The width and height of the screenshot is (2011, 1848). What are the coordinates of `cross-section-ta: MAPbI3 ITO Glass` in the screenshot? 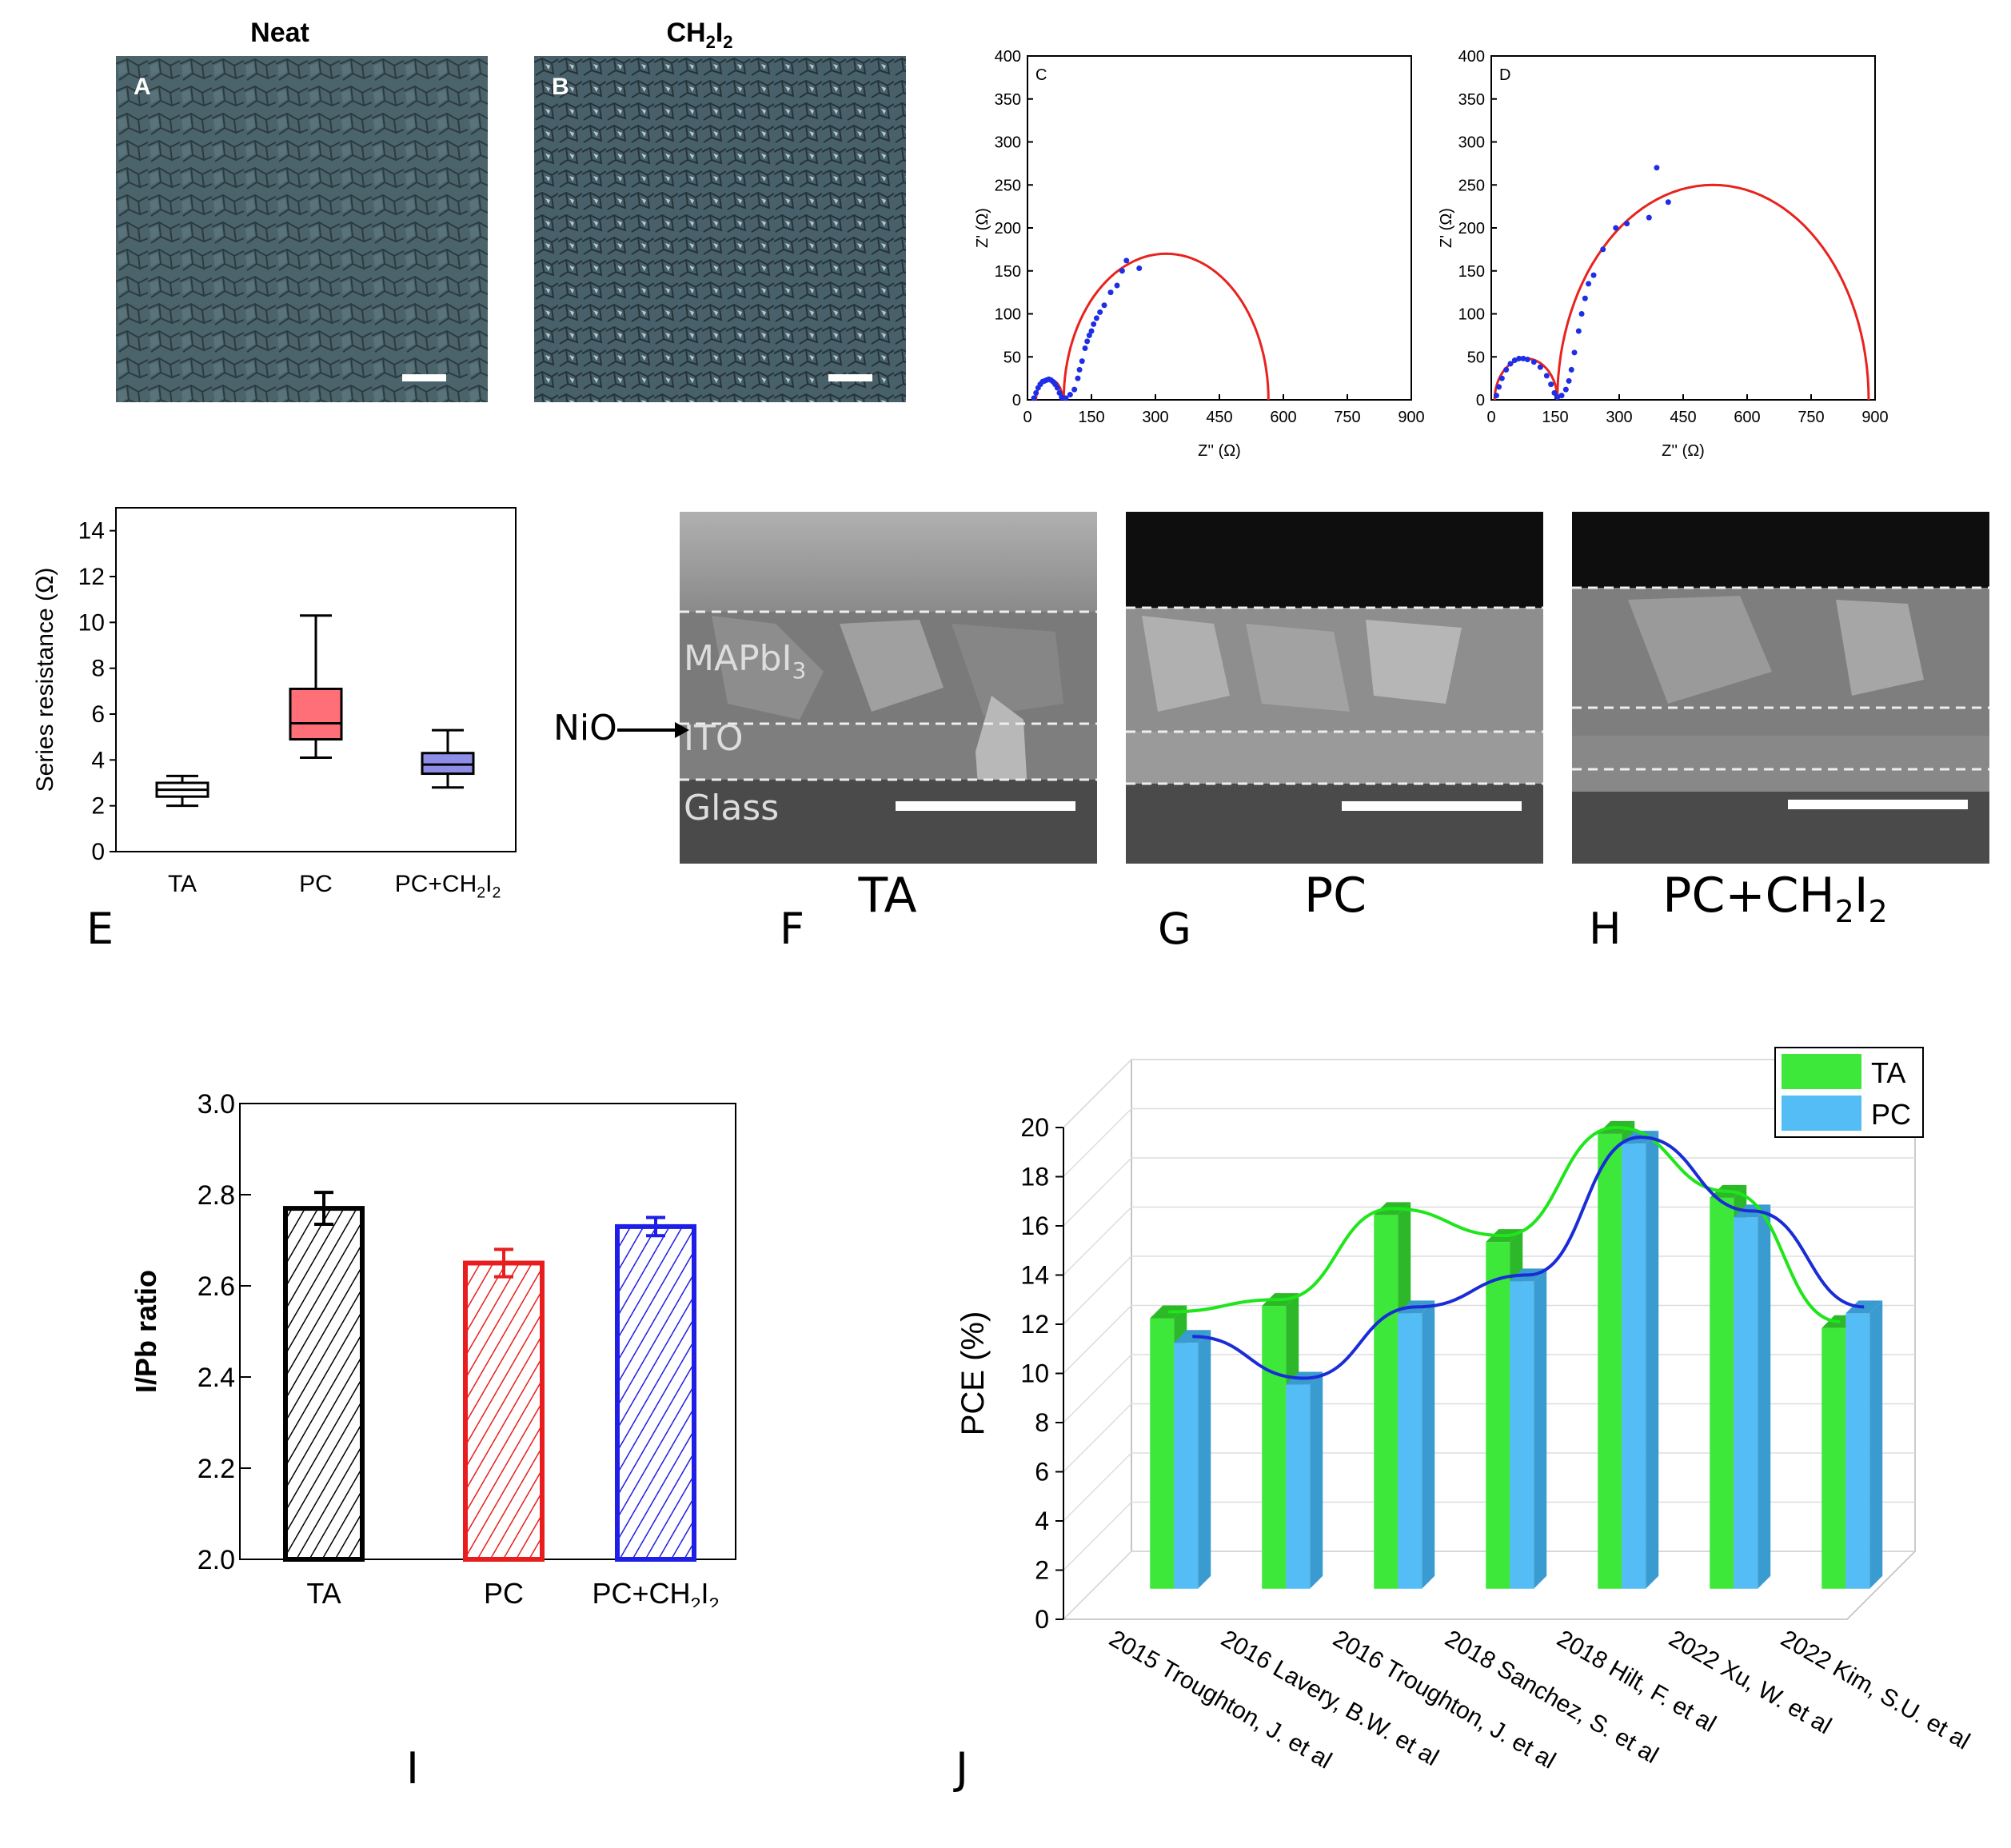 It's located at (889, 688).